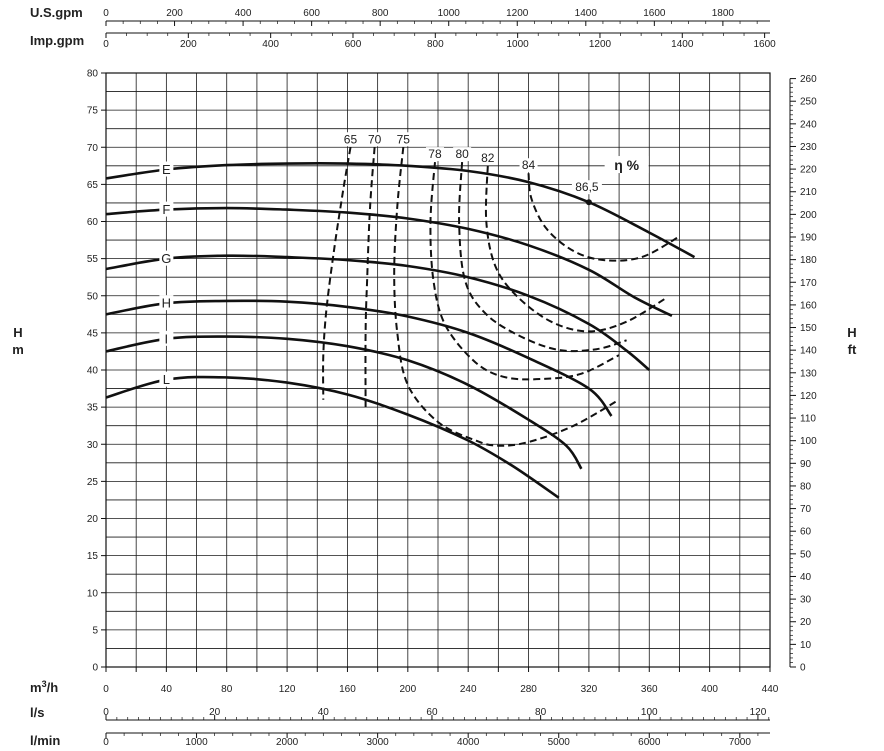 This screenshot has width=884, height=751. What do you see at coordinates (808, 441) in the screenshot?
I see `right-tick-label: 100` at bounding box center [808, 441].